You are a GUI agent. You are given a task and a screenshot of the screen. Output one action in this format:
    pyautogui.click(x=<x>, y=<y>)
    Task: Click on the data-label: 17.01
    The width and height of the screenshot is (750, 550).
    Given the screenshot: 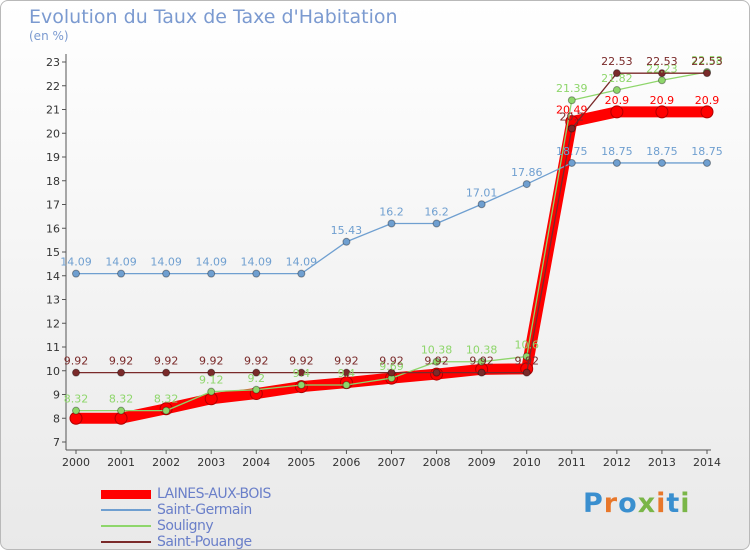 What is the action you would take?
    pyautogui.click(x=482, y=192)
    